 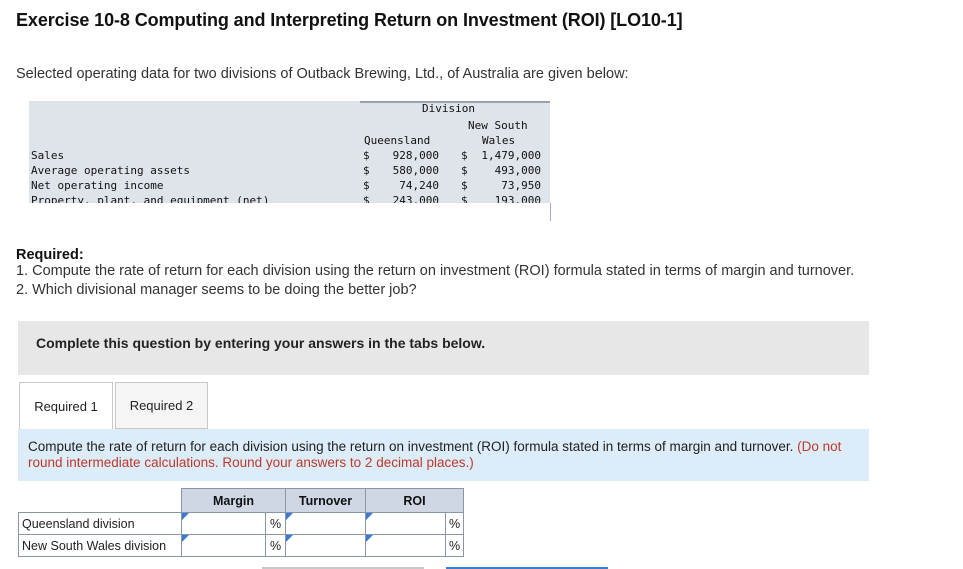 I want to click on nav-button-edge-left, so click(x=343, y=568).